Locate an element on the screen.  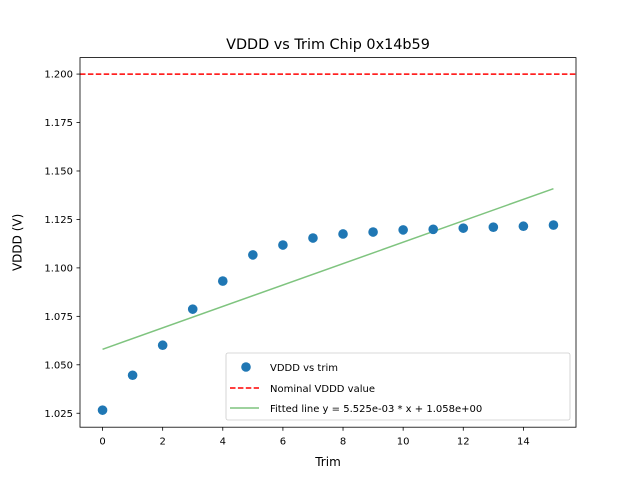
y-tick-label: 1.125 is located at coordinates (58, 220).